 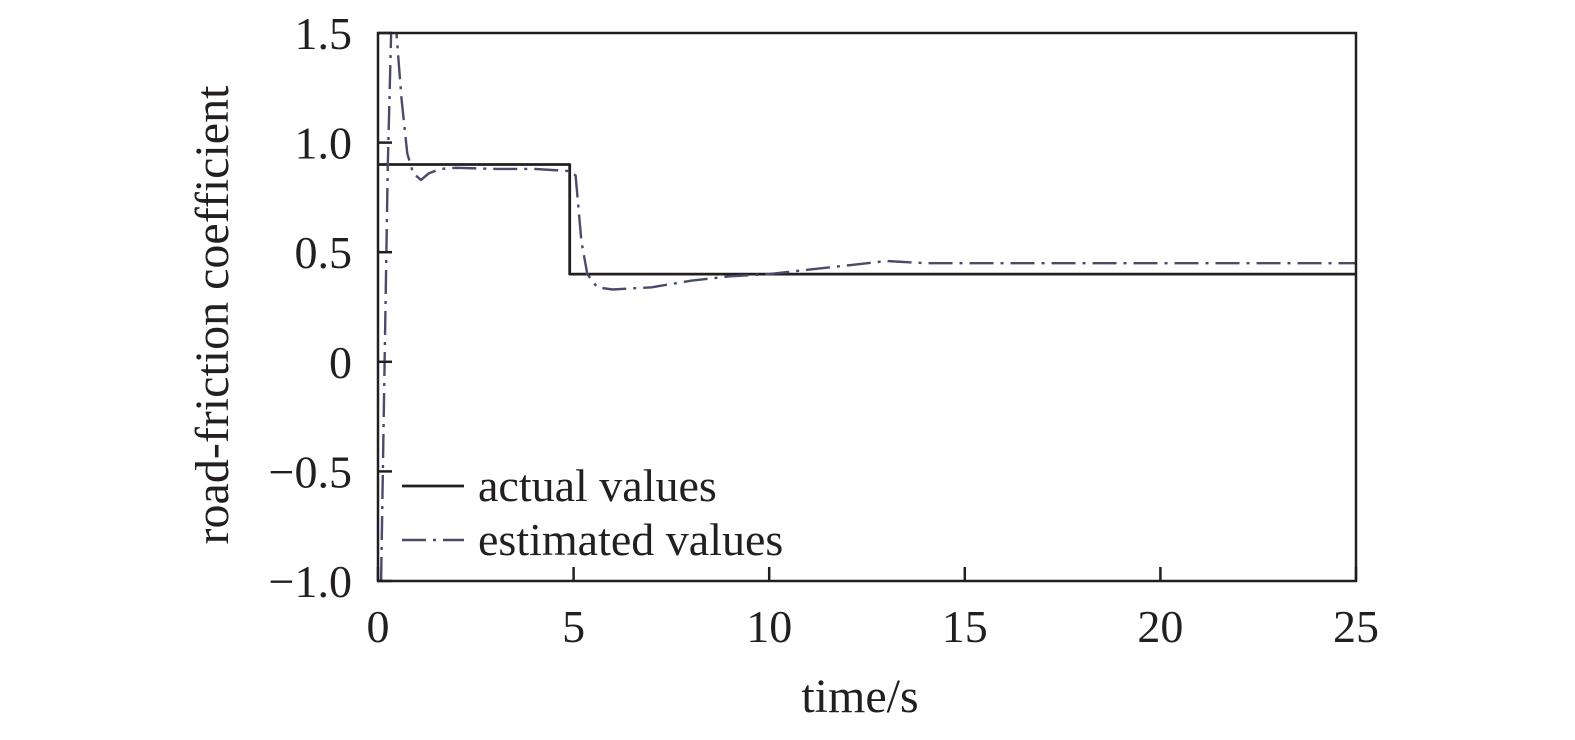 What do you see at coordinates (340, 362) in the screenshot?
I see `y-tick-label: 0` at bounding box center [340, 362].